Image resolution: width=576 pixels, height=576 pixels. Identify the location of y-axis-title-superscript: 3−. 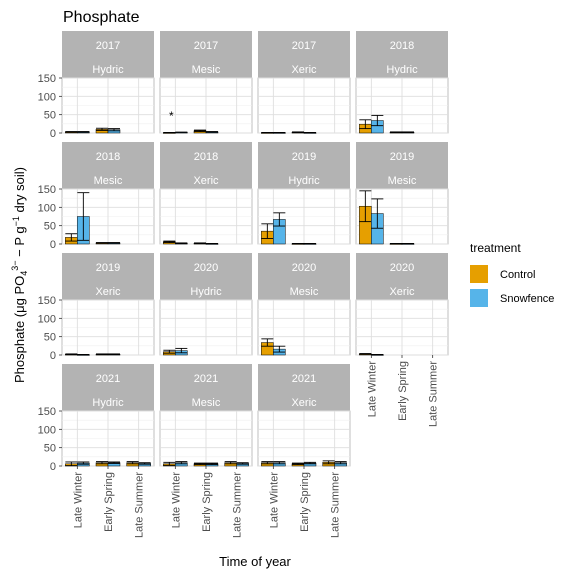
(15, 265).